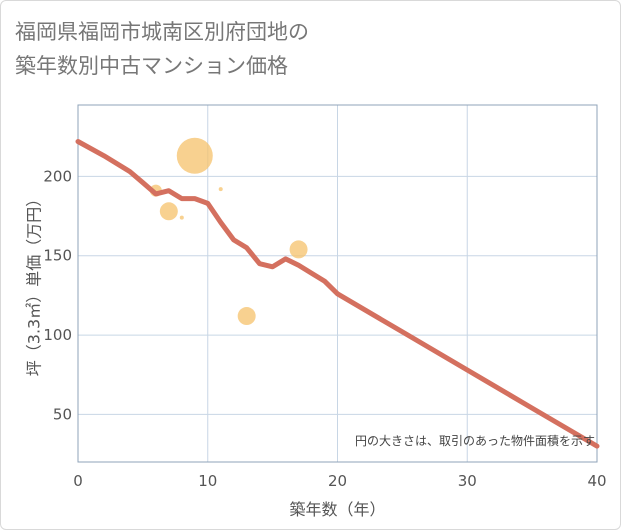 Image resolution: width=621 pixels, height=530 pixels. What do you see at coordinates (467, 481) in the screenshot?
I see `x-tick-label-30: 30` at bounding box center [467, 481].